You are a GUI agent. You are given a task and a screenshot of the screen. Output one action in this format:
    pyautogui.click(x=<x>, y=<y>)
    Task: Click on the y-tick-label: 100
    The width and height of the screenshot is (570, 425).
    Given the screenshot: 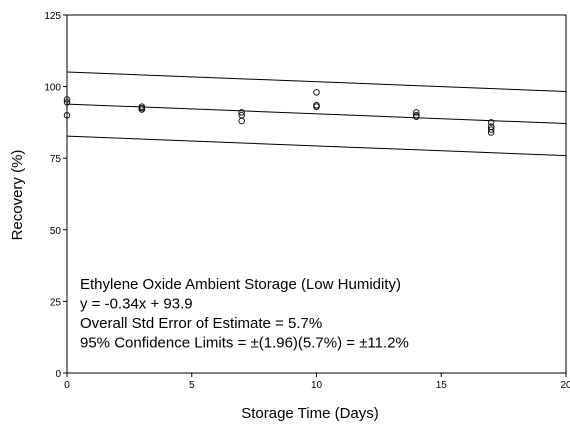 What is the action you would take?
    pyautogui.click(x=52, y=88)
    